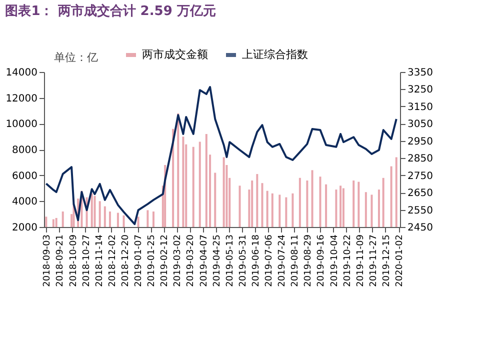  I want to click on x-tick-label: 2019-01-07, so click(139, 260).